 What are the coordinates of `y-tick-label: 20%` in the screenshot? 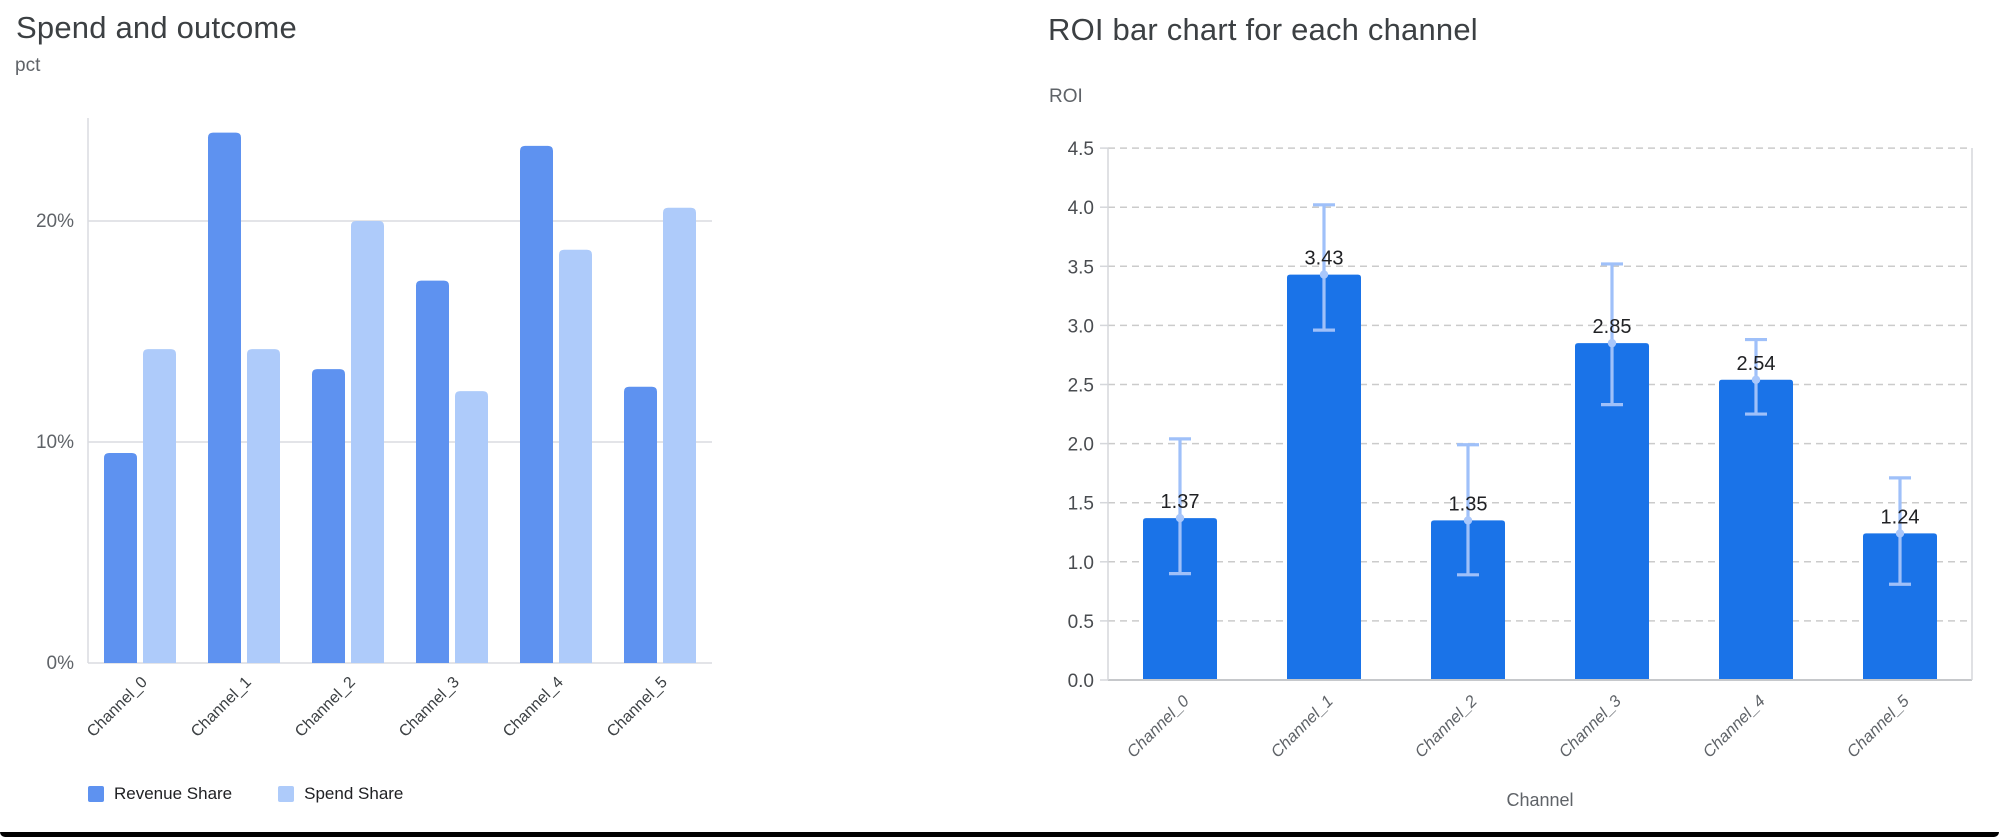 It's located at (55, 221).